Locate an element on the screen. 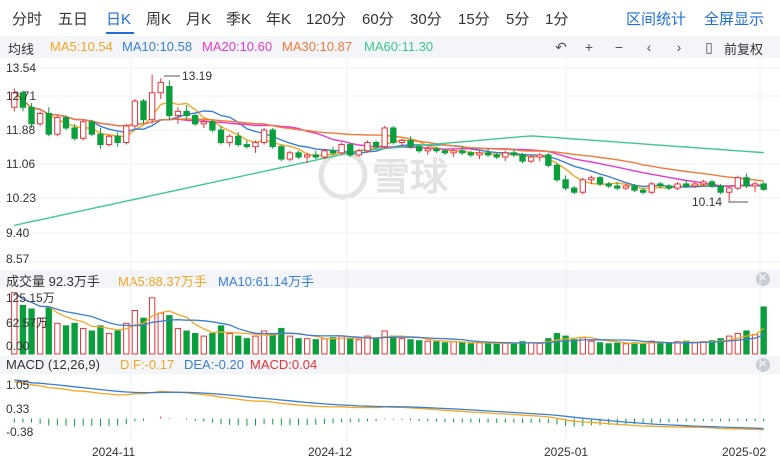 This screenshot has width=780, height=468. watermark: 雪球 is located at coordinates (383, 175).